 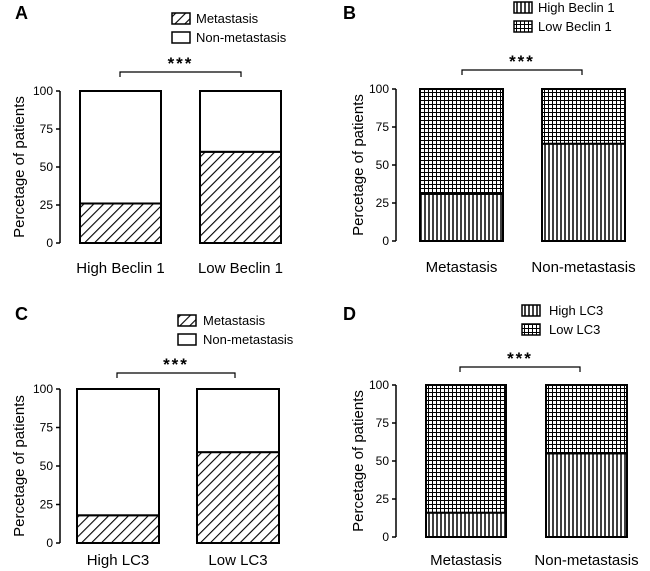 What do you see at coordinates (118, 560) in the screenshot?
I see `x-category-label: High LC3` at bounding box center [118, 560].